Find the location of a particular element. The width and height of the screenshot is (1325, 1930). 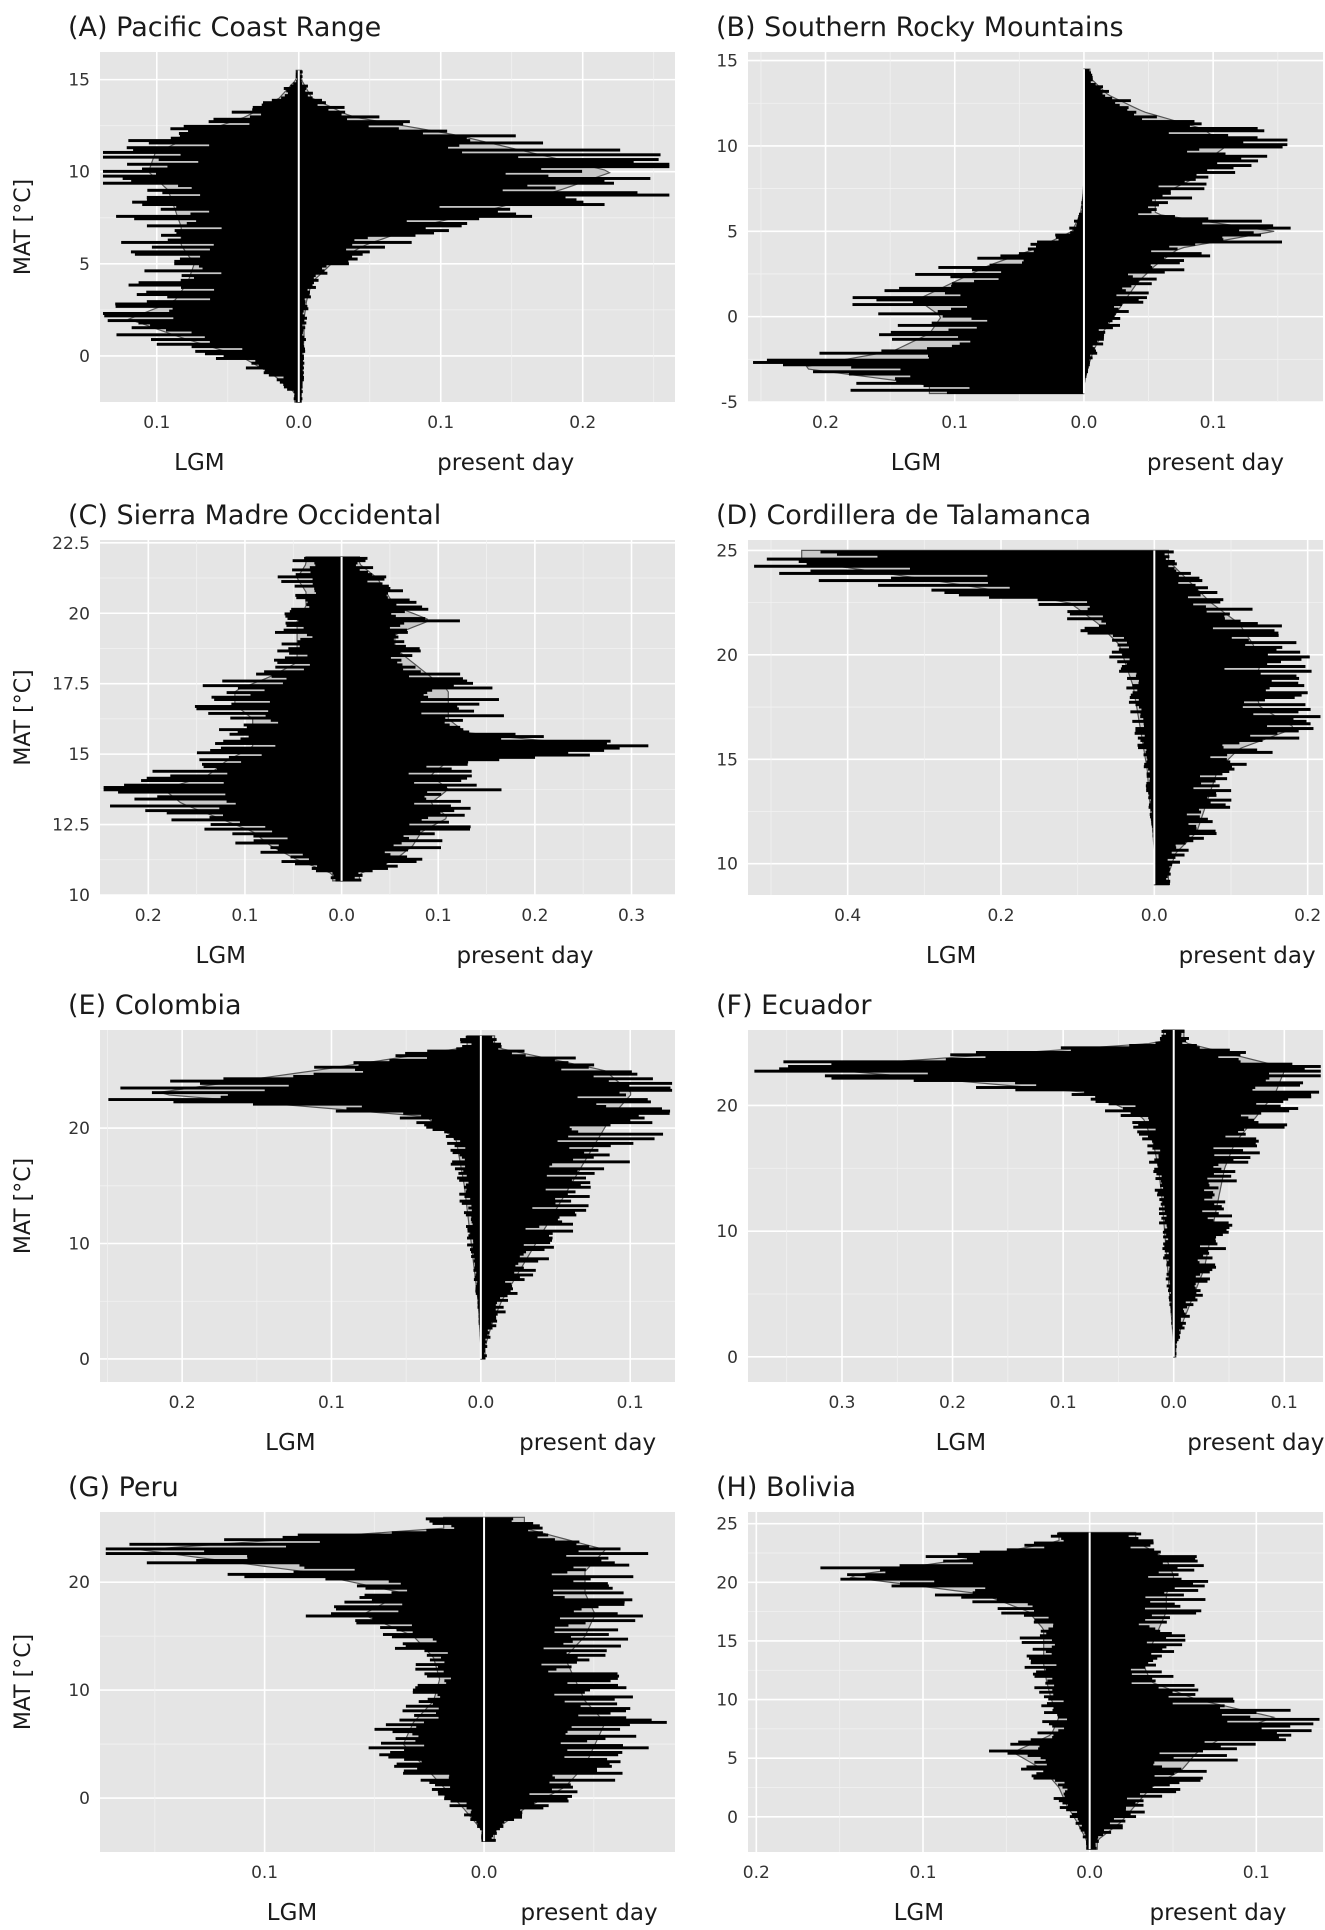

x-axis-label-present: present day is located at coordinates (505, 463).